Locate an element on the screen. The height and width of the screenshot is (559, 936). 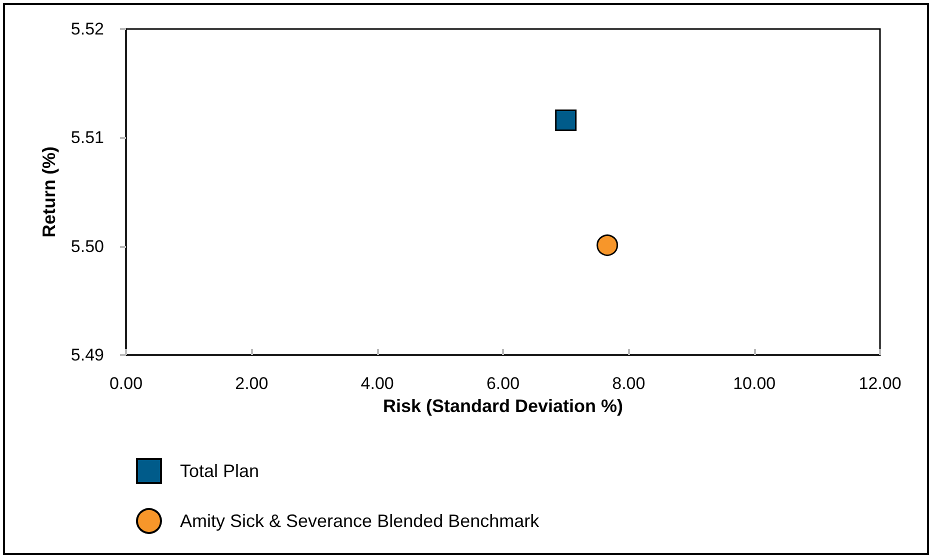
legend-label: Total Plan is located at coordinates (220, 471).